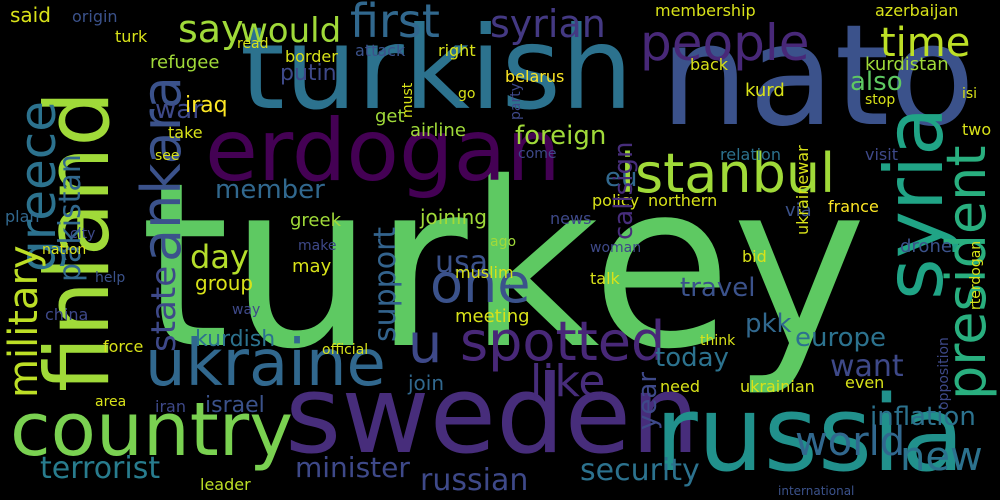 Image resolution: width=1000 pixels, height=500 pixels. Describe the element at coordinates (969, 94) in the screenshot. I see `word: isi` at that location.